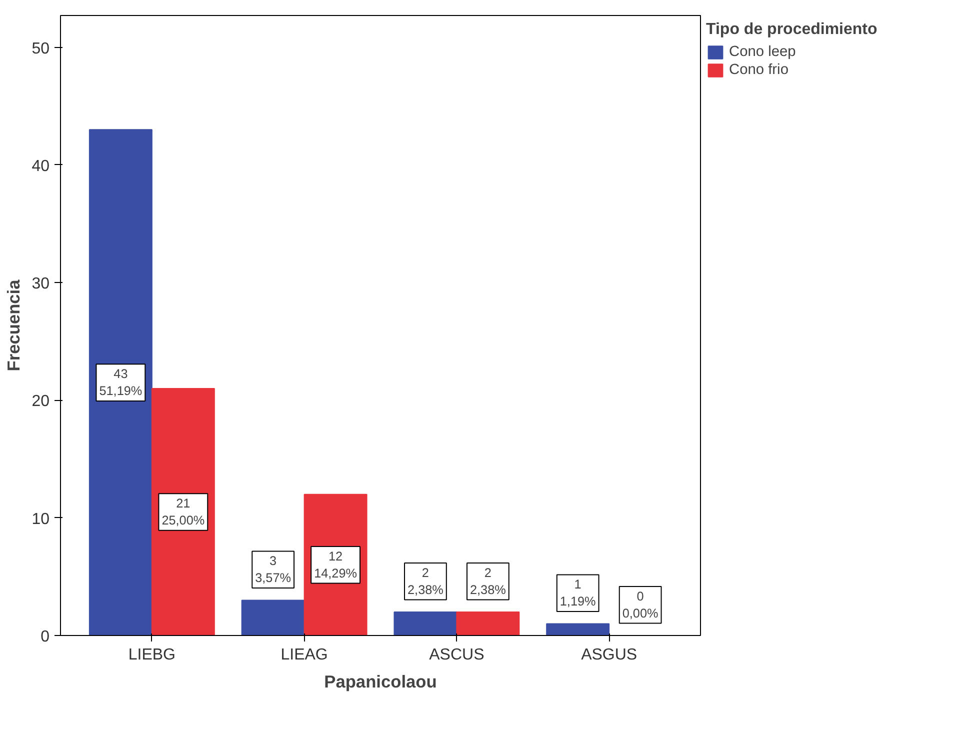 The width and height of the screenshot is (962, 747). What do you see at coordinates (14, 325) in the screenshot?
I see `y-axis-title: Frecuencia` at bounding box center [14, 325].